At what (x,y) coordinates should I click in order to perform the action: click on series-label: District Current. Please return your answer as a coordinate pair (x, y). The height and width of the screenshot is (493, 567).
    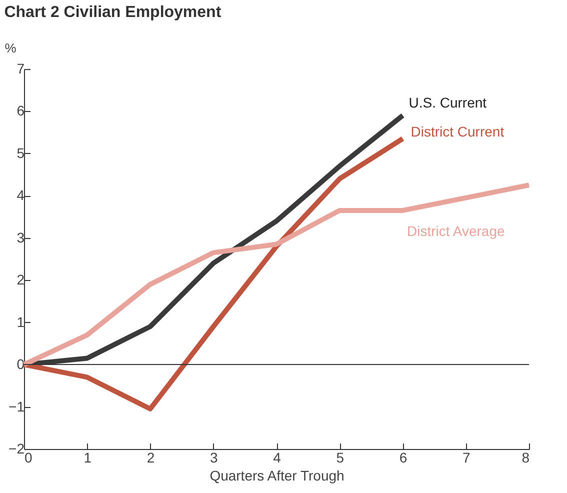
    Looking at the image, I should click on (457, 132).